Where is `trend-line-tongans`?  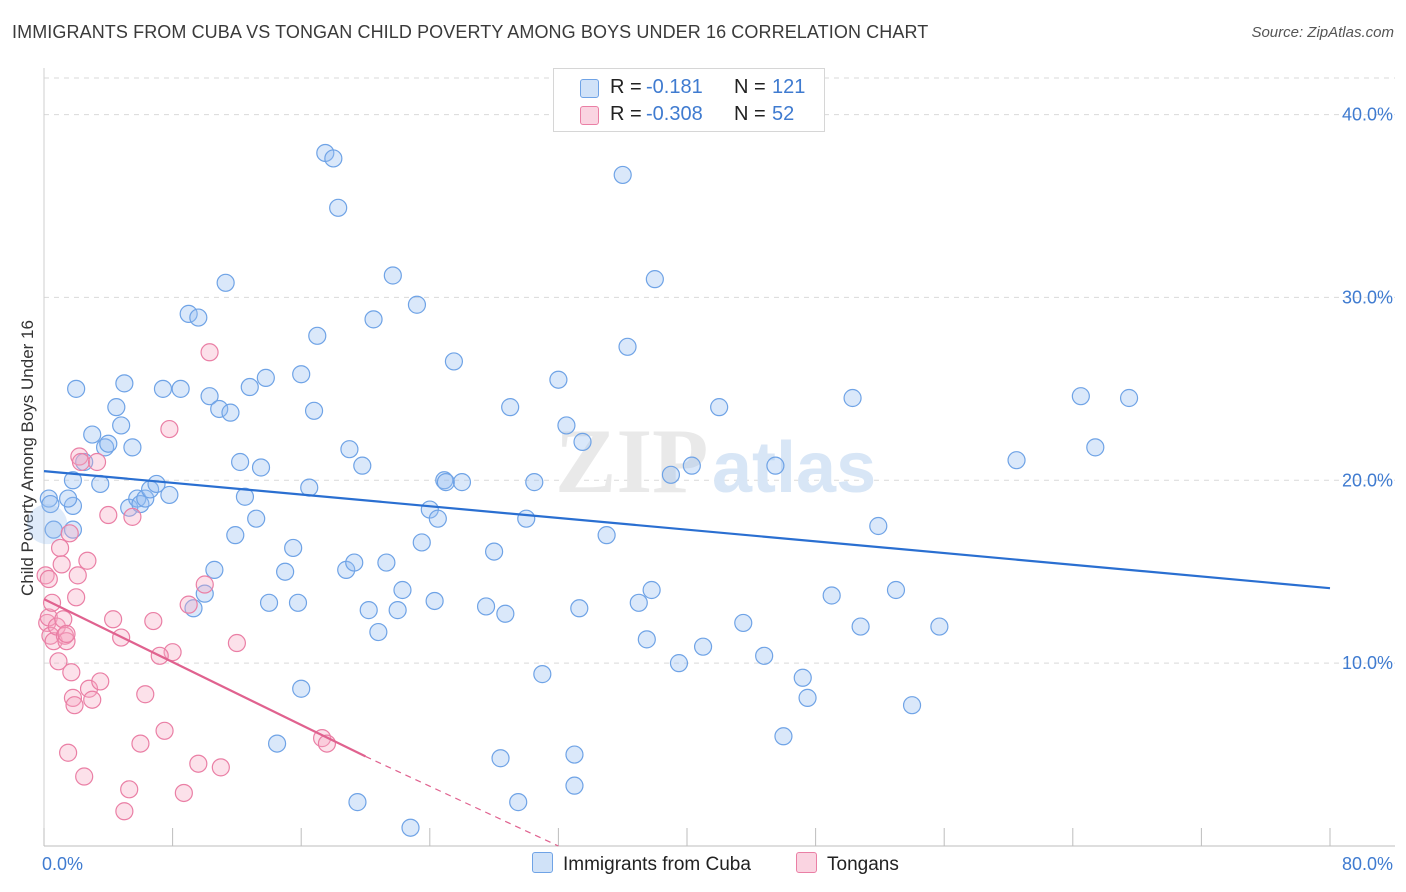 trend-line-tongans is located at coordinates (204, 678).